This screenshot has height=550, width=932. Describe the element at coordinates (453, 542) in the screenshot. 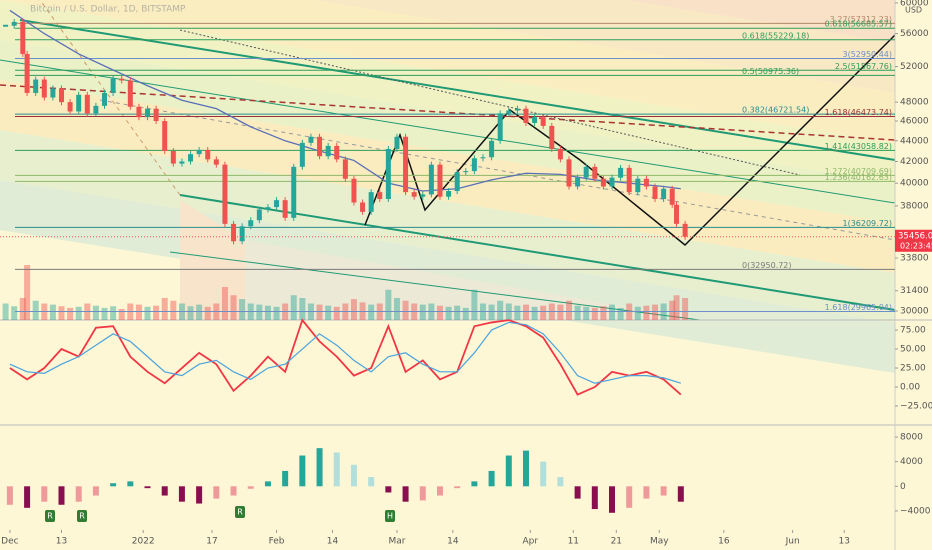

I see `x-tick-label: 14` at that location.